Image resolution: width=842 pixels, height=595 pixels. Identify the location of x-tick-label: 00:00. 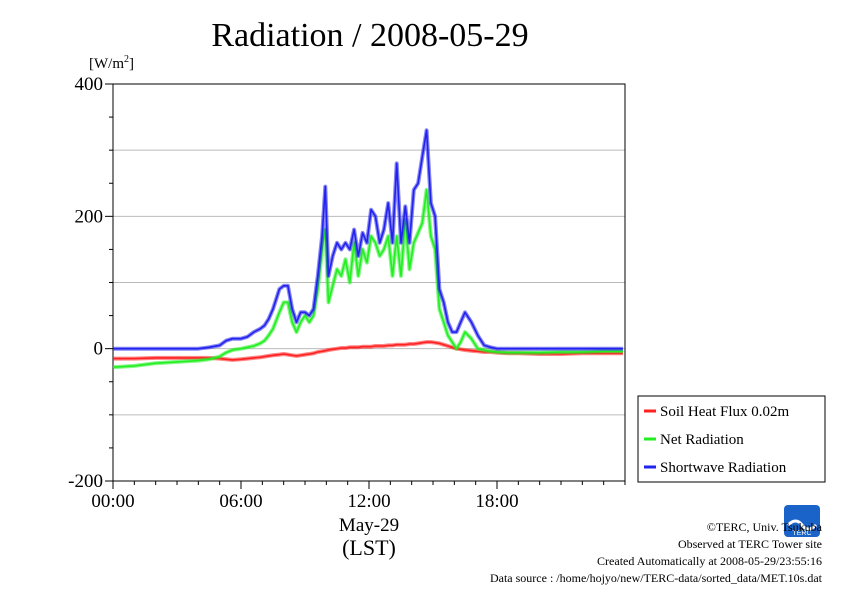
(112, 501).